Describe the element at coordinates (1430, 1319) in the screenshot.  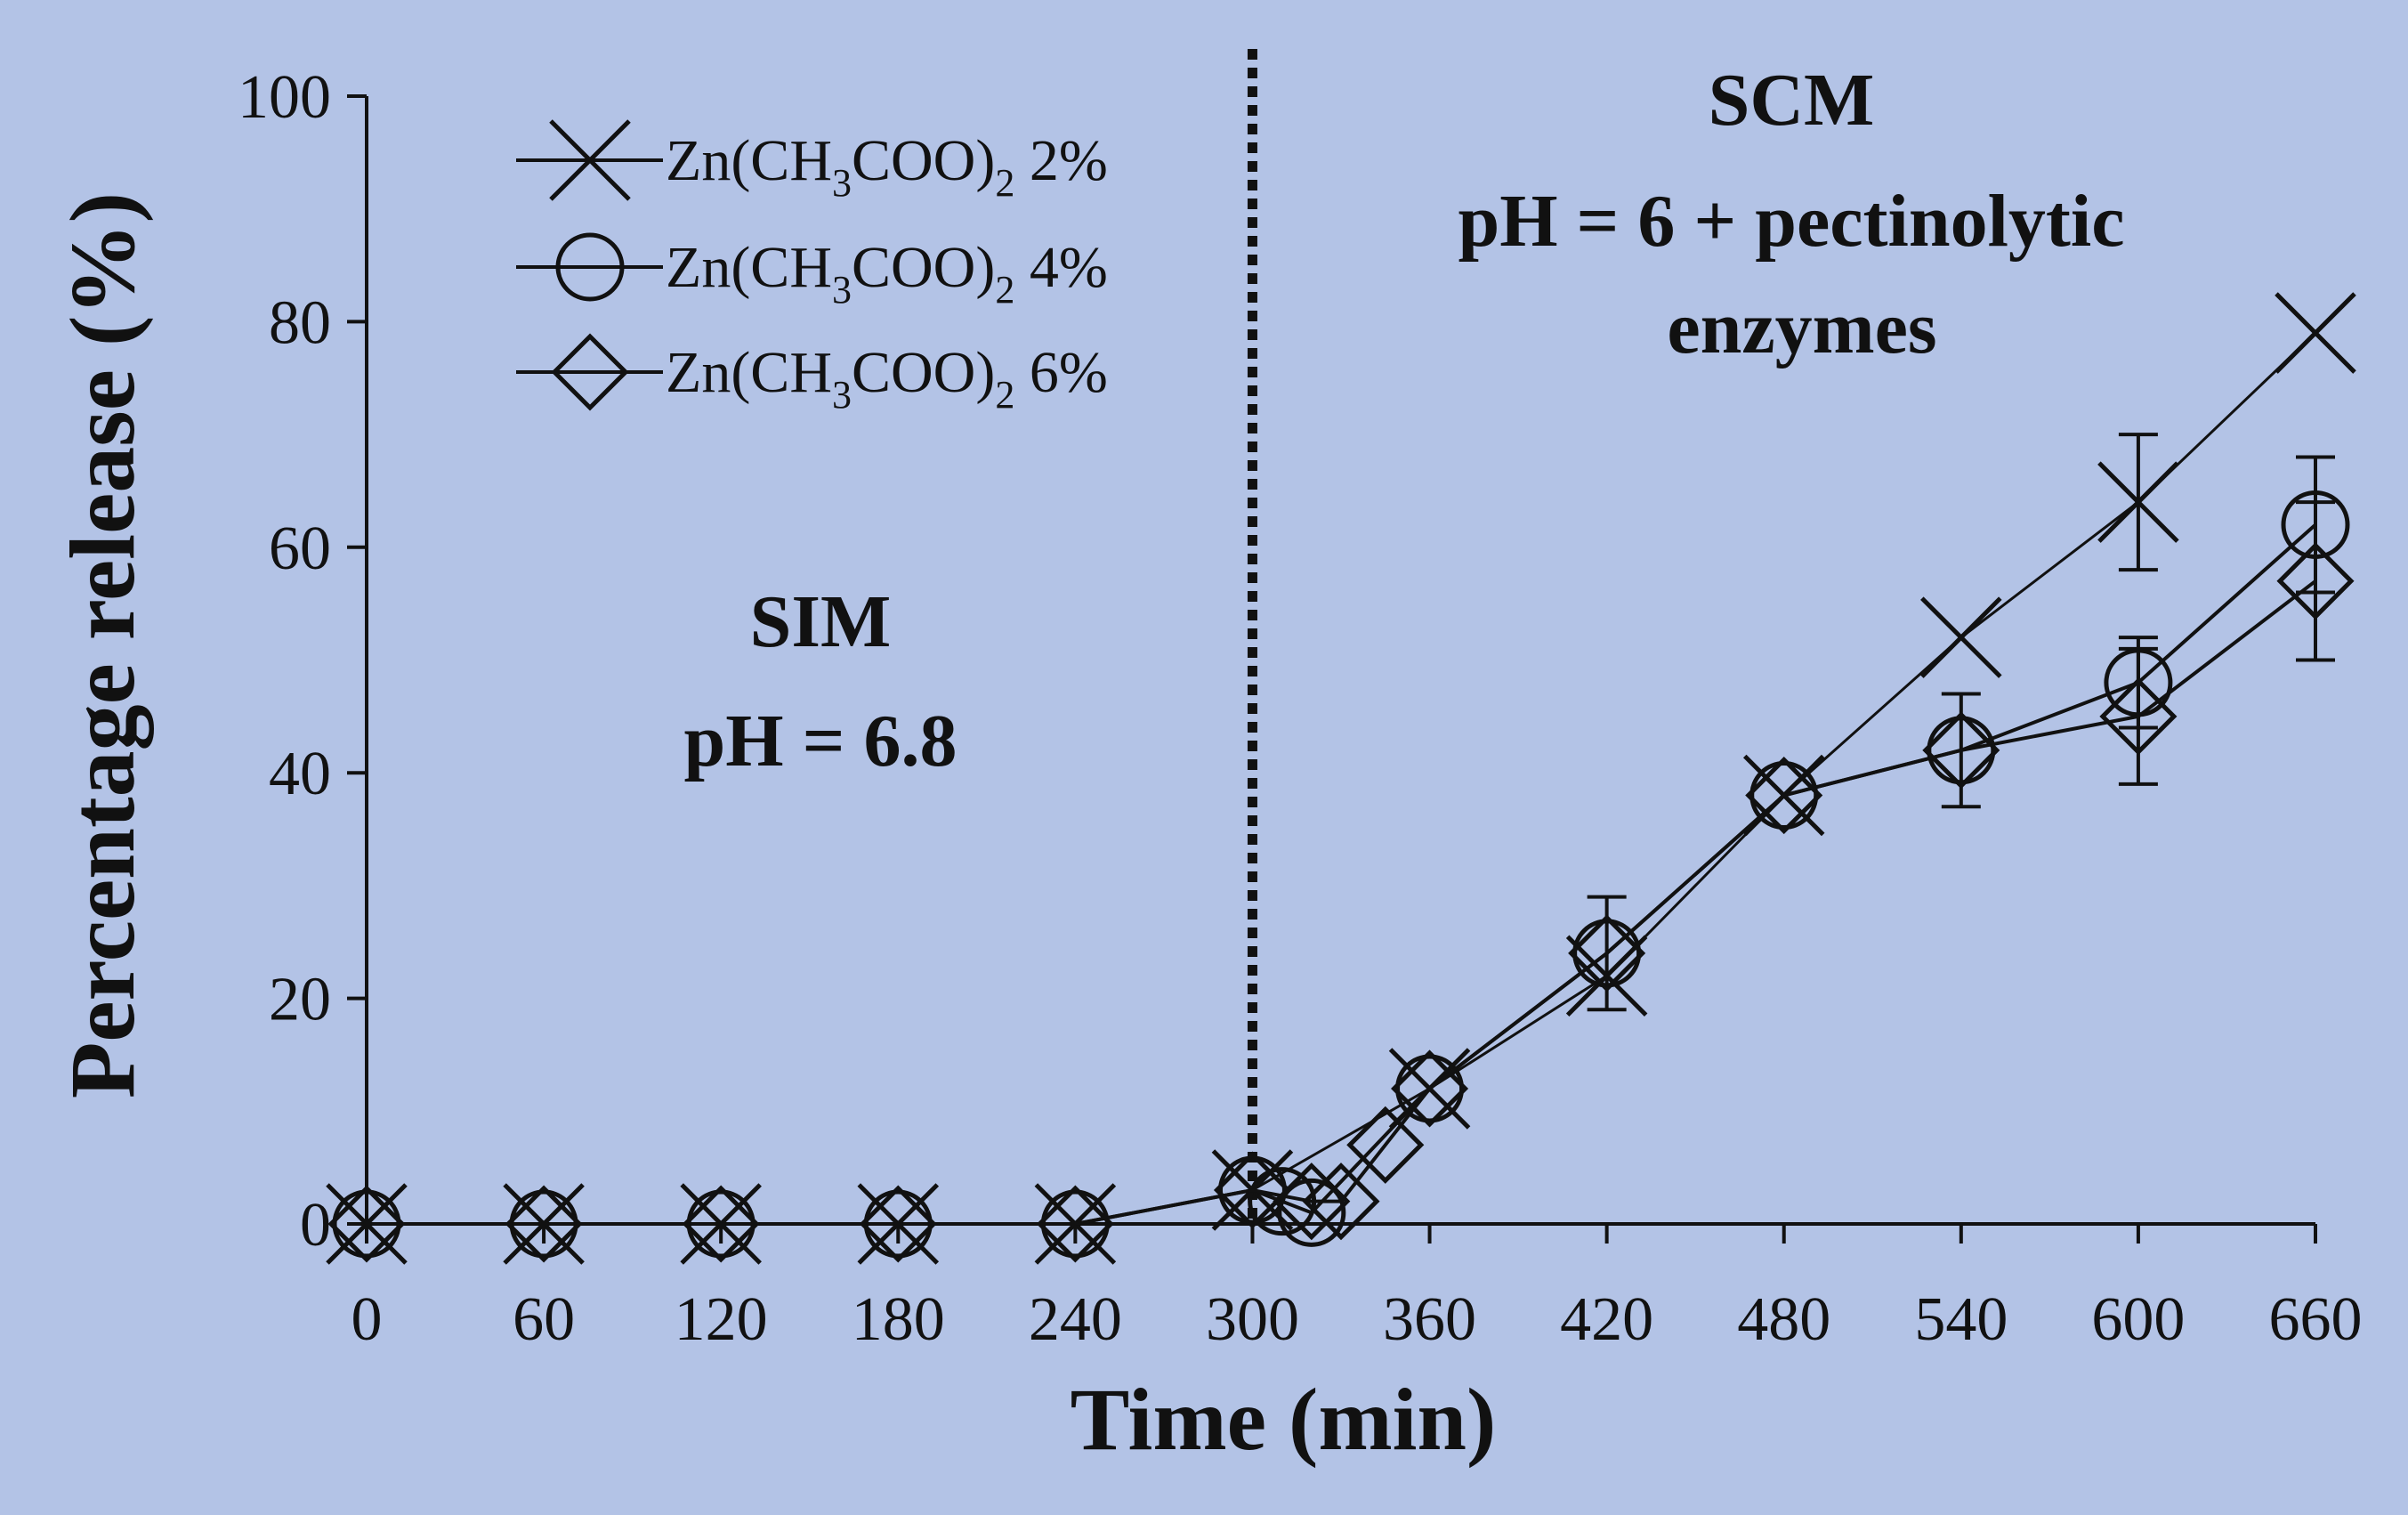
I see `x-tick-label: 360` at that location.